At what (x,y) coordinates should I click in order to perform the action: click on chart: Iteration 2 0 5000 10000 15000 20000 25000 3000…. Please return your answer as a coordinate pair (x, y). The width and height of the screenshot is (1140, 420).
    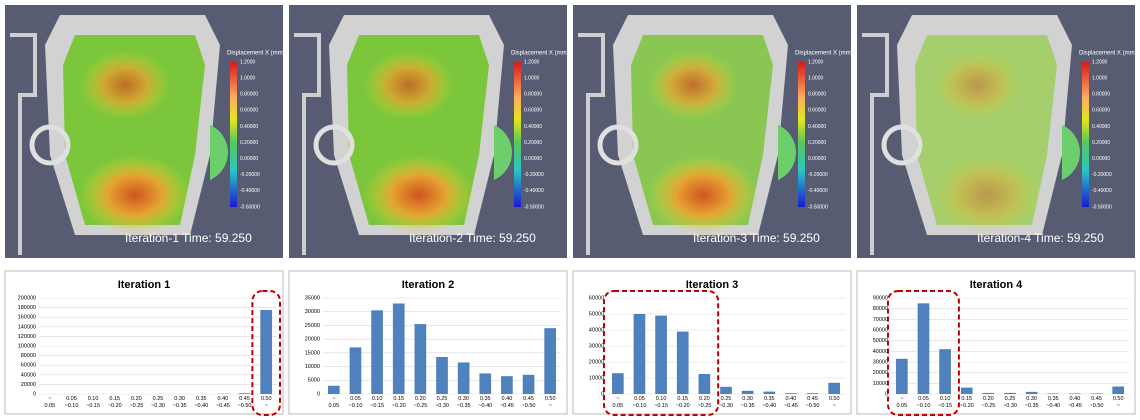
    Looking at the image, I should click on (428, 342).